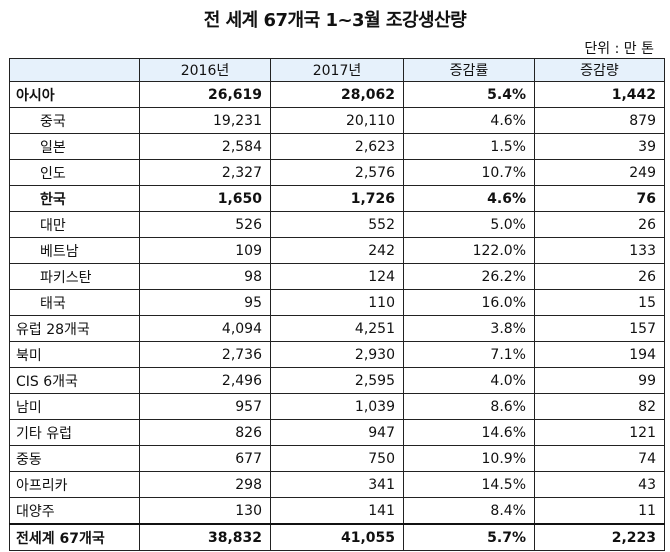  I want to click on value-2016-cell: 677, so click(205, 458).